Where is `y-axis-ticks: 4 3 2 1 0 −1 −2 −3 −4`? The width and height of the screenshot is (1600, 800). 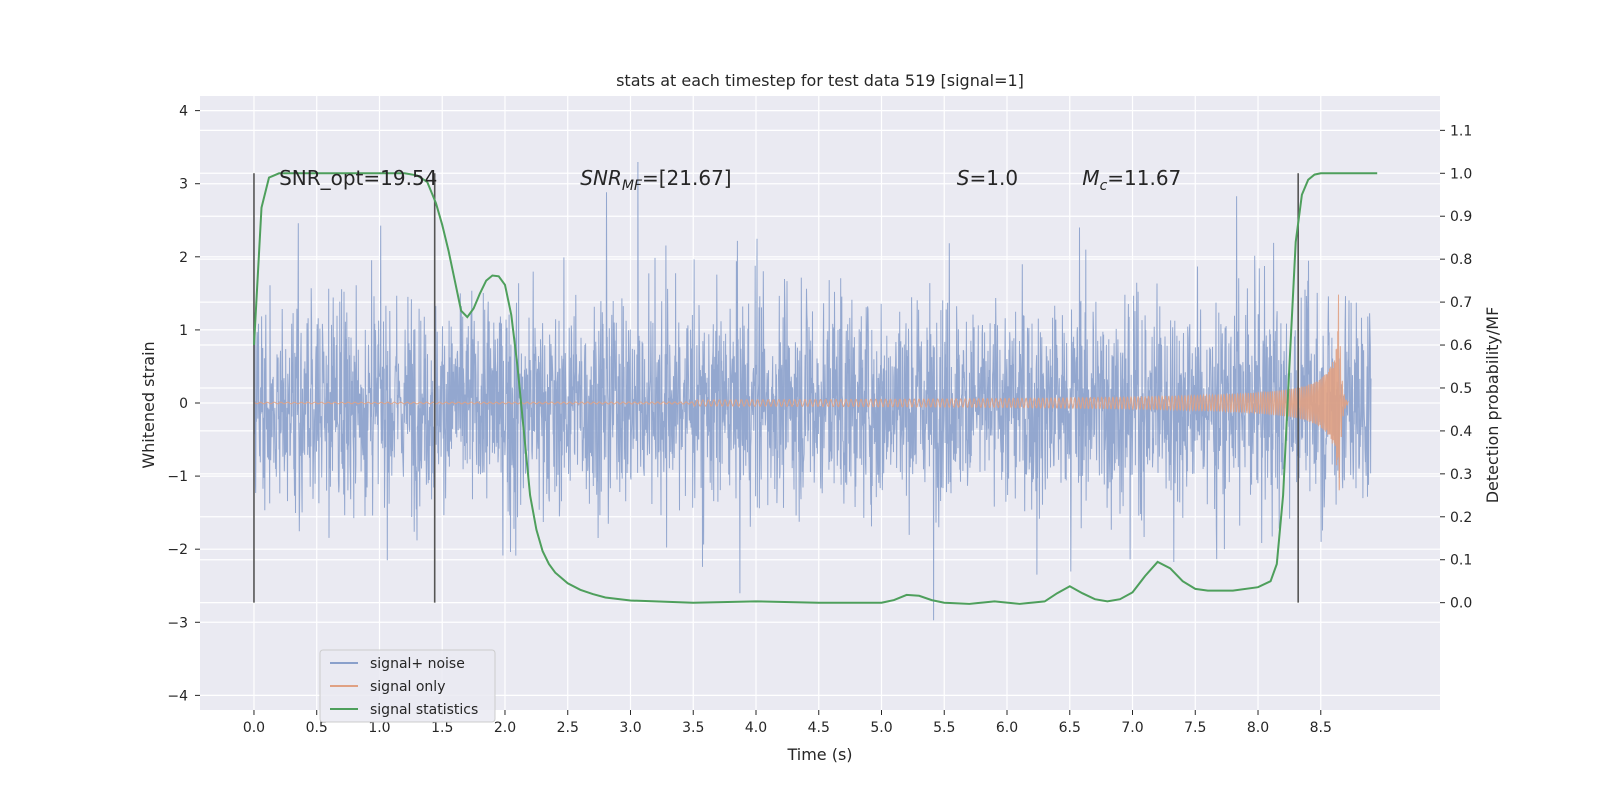
y-axis-ticks: 4 3 2 1 0 −1 −2 −3 −4 is located at coordinates (183, 404).